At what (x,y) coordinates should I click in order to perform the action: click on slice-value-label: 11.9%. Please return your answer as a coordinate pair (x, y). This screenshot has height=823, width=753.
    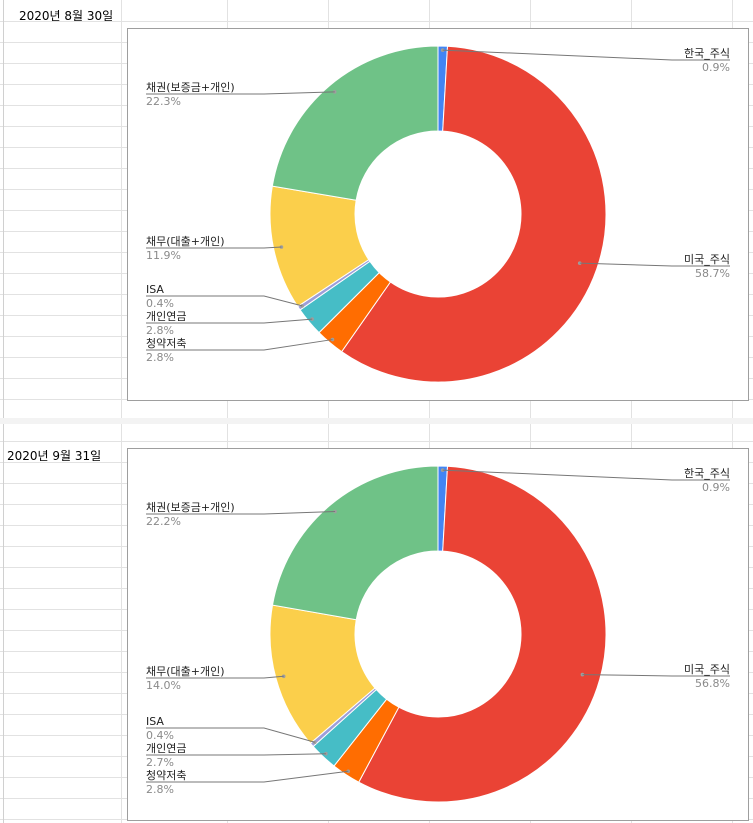
    Looking at the image, I should click on (163, 255).